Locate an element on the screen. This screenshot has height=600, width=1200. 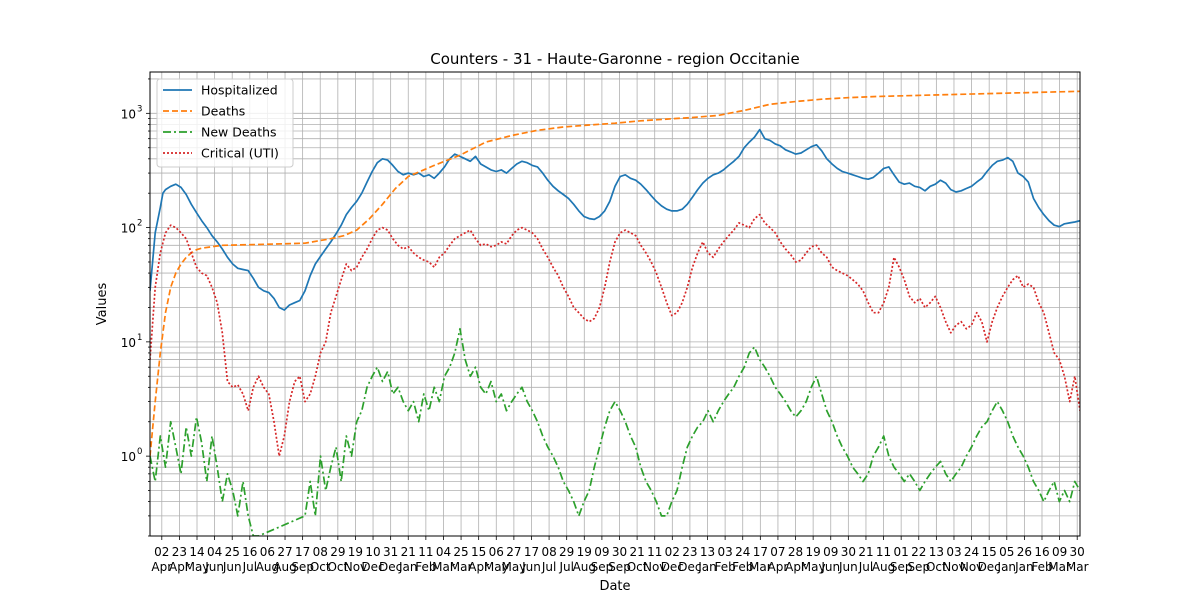
legend-box is located at coordinates (225, 123).